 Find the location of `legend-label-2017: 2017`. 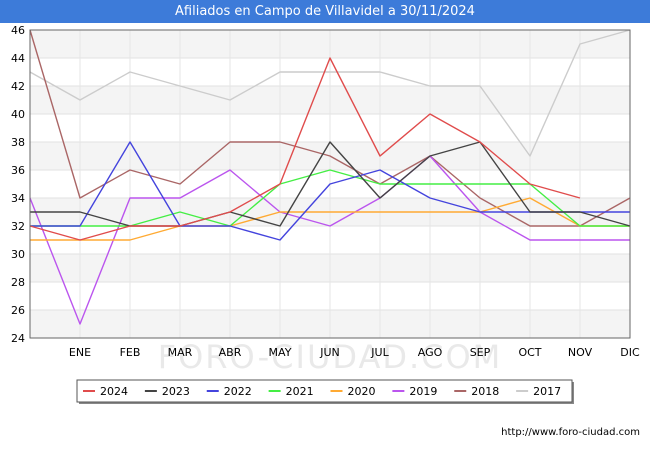

legend-label-2017: 2017 is located at coordinates (547, 391).